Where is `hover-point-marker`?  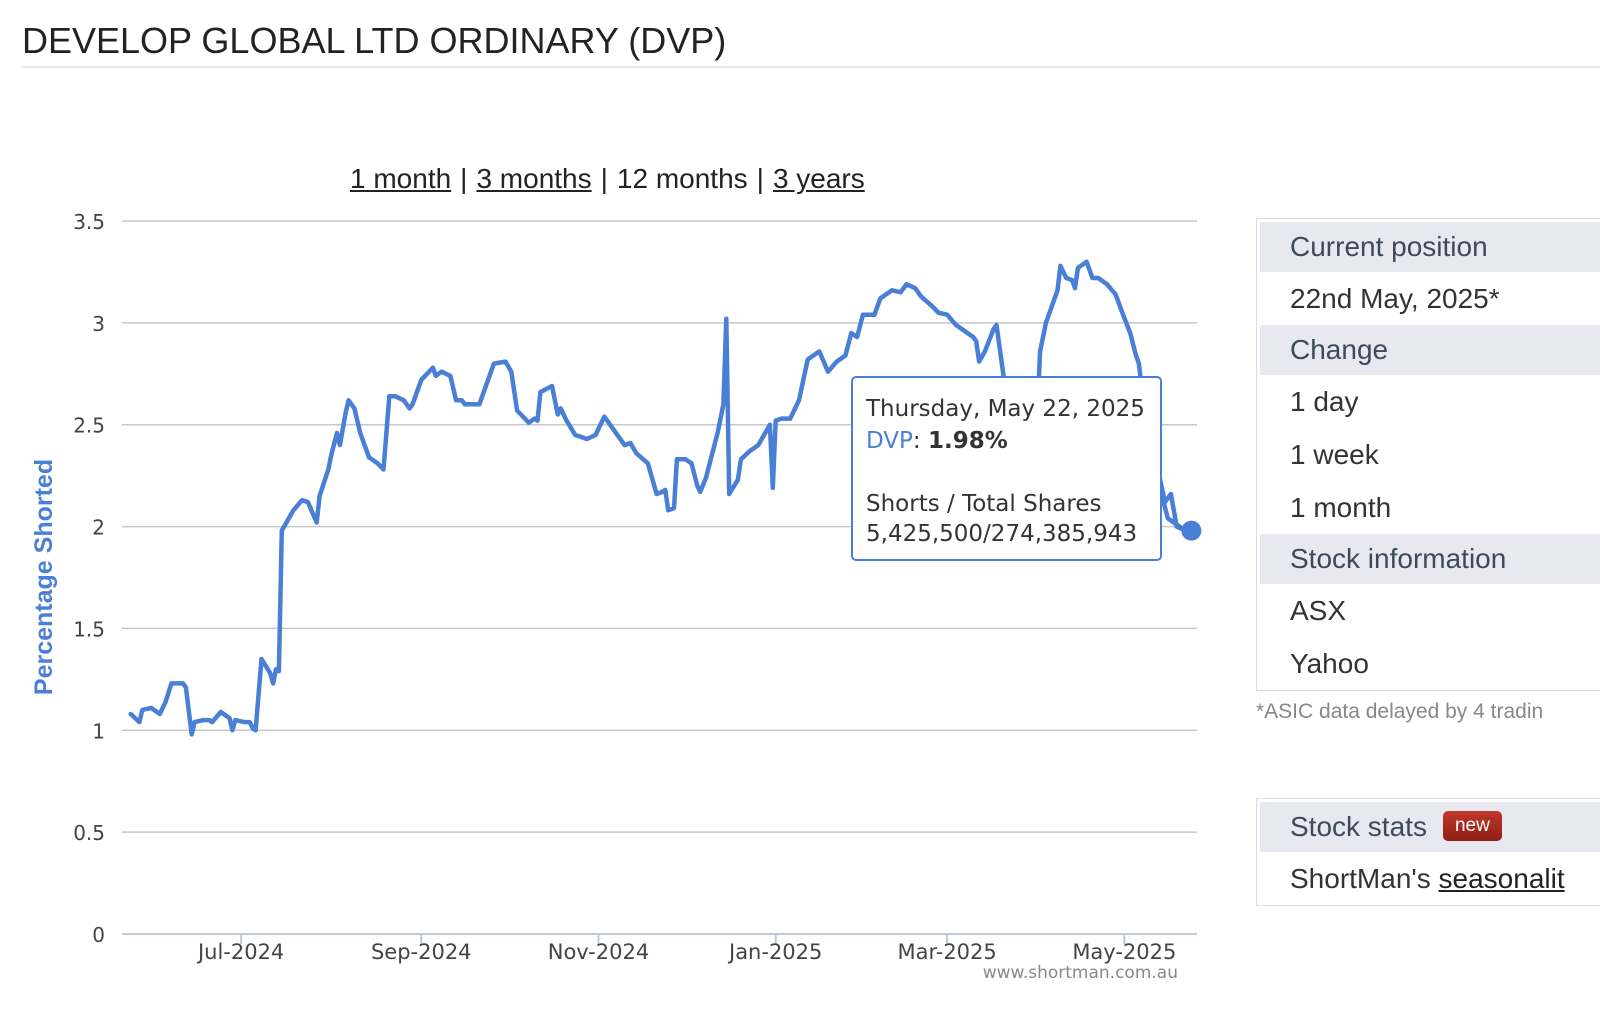
hover-point-marker is located at coordinates (1191, 530).